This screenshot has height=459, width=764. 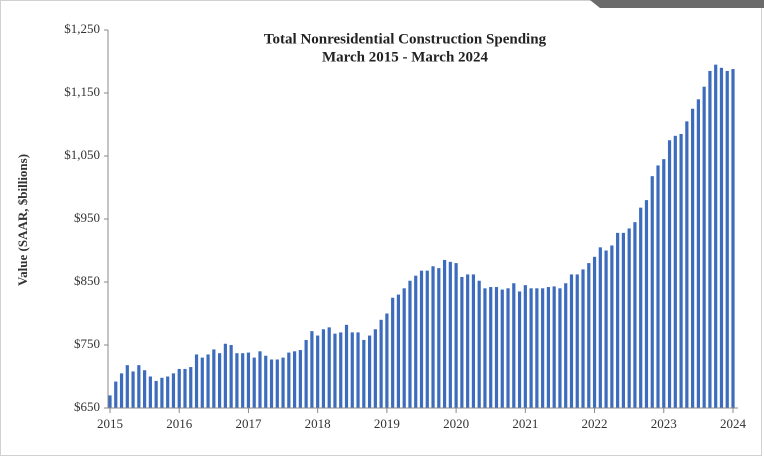 What do you see at coordinates (87, 343) in the screenshot?
I see `y-tick-label: $750` at bounding box center [87, 343].